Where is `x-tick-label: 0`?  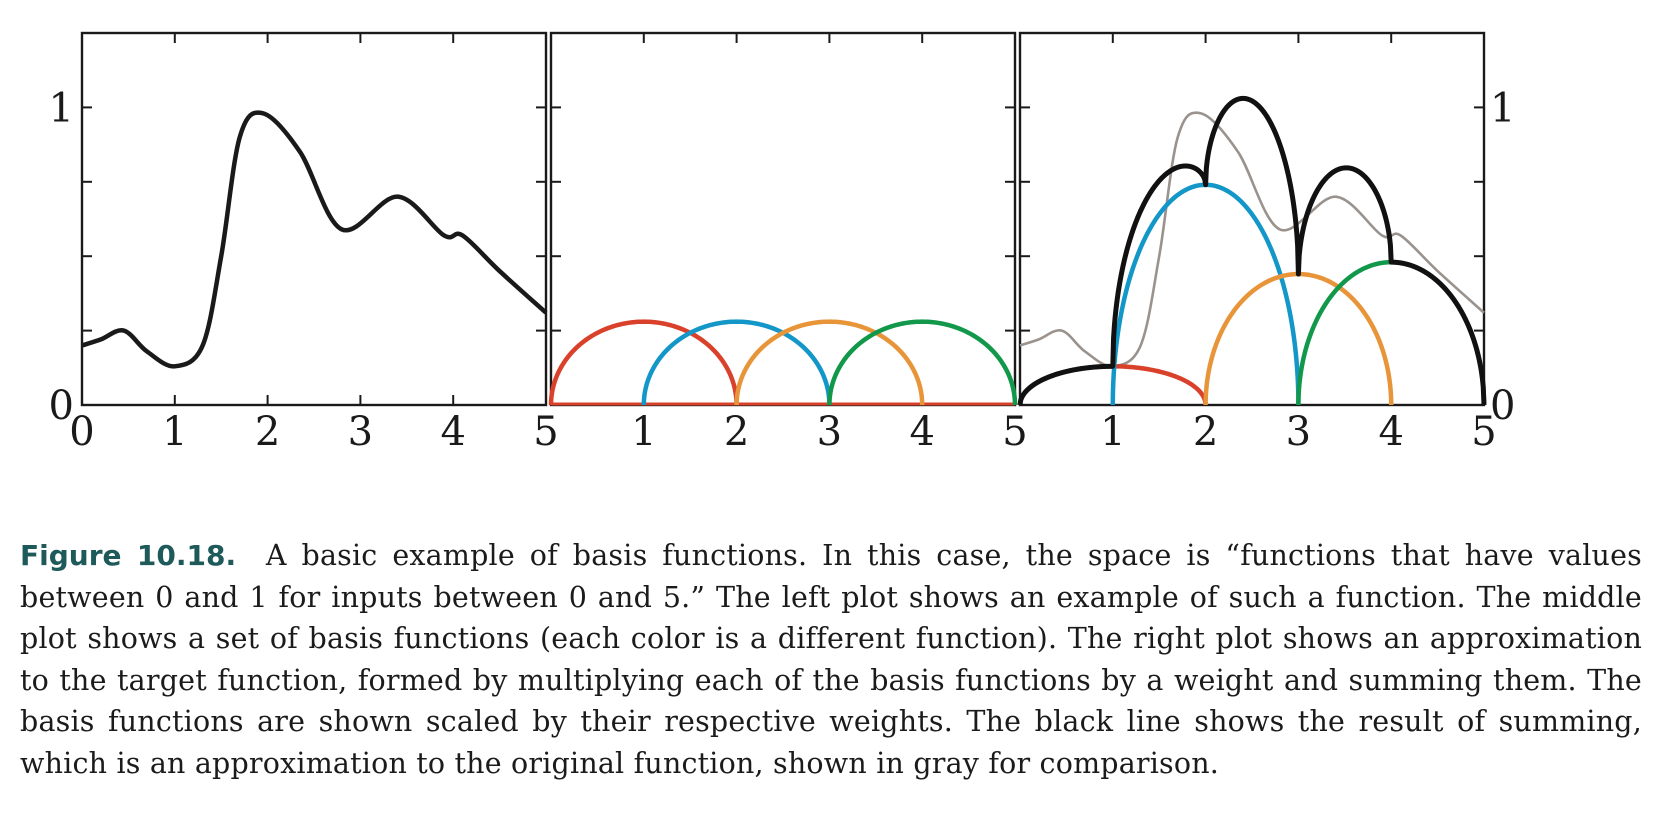
x-tick-label: 0 is located at coordinates (81, 432).